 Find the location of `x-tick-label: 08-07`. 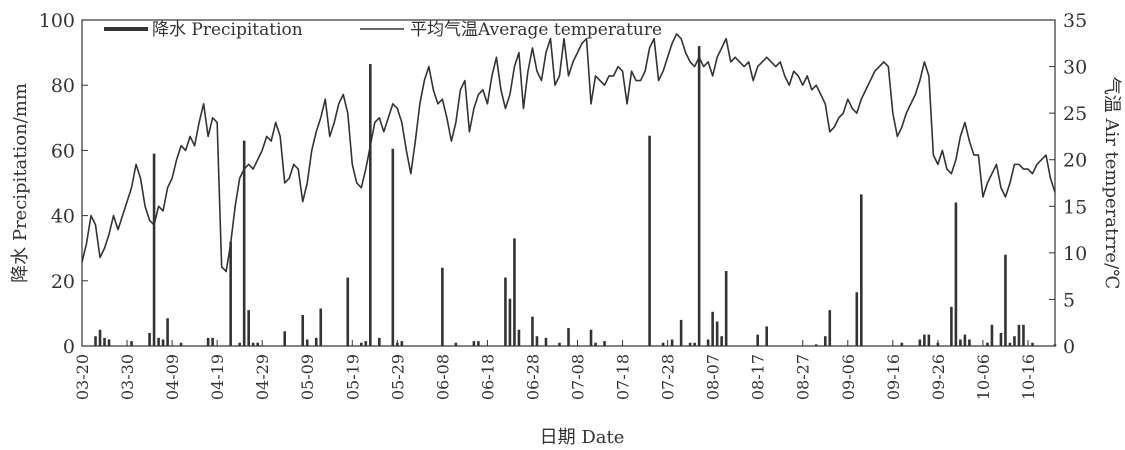

x-tick-label: 08-07 is located at coordinates (713, 377).